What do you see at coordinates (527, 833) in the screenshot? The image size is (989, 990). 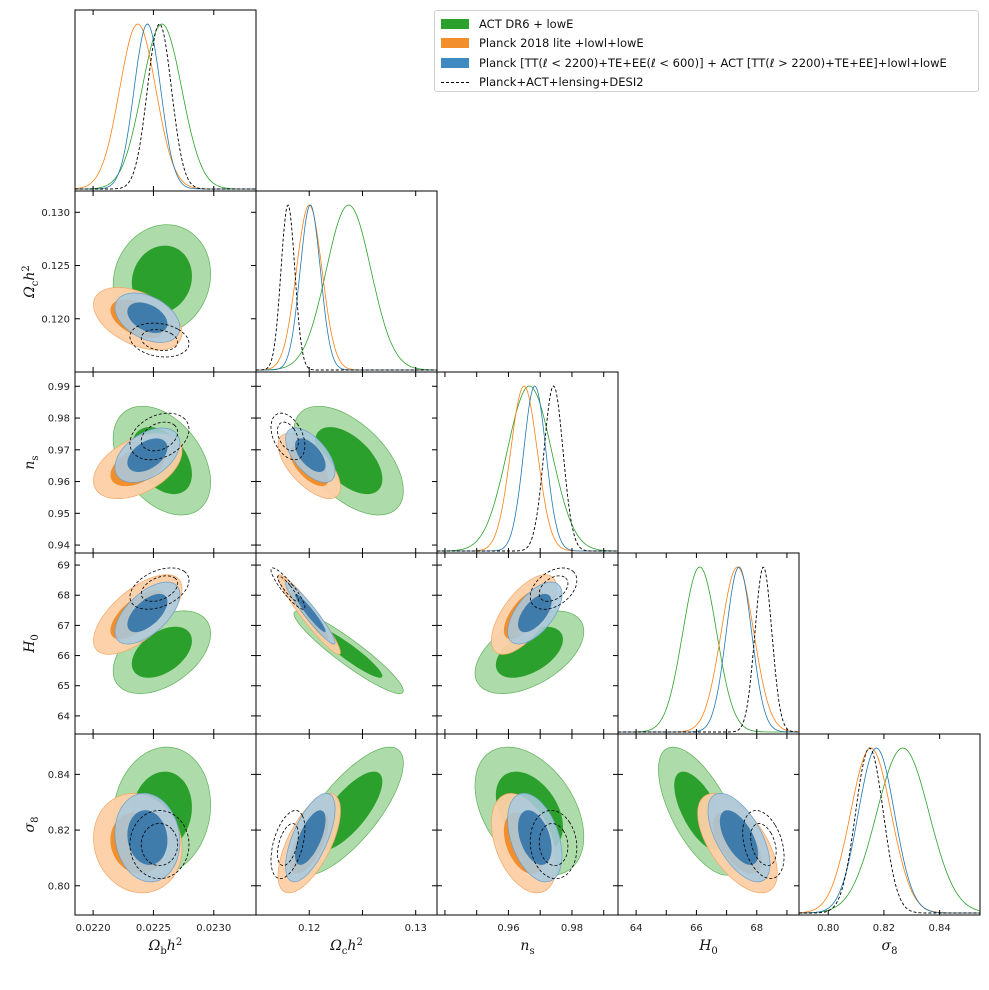 I see `panel-ns-vs-sigma8: 0.96 0.98` at bounding box center [527, 833].